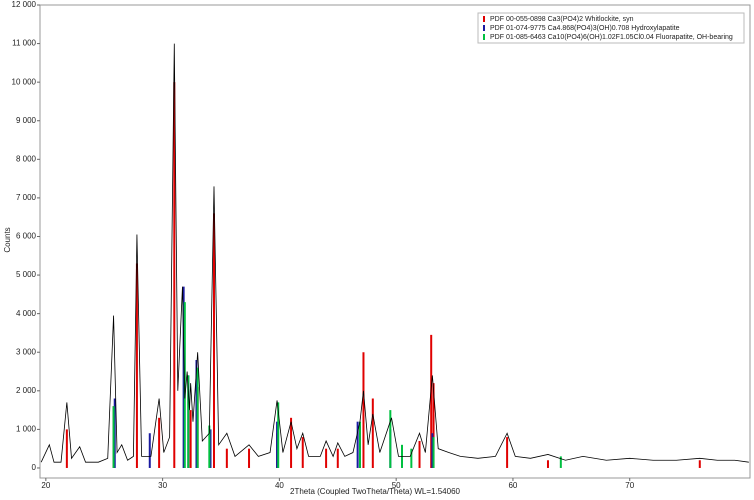 This screenshot has height=500, width=754. What do you see at coordinates (512, 485) in the screenshot?
I see `x-tick-label: 60` at bounding box center [512, 485].